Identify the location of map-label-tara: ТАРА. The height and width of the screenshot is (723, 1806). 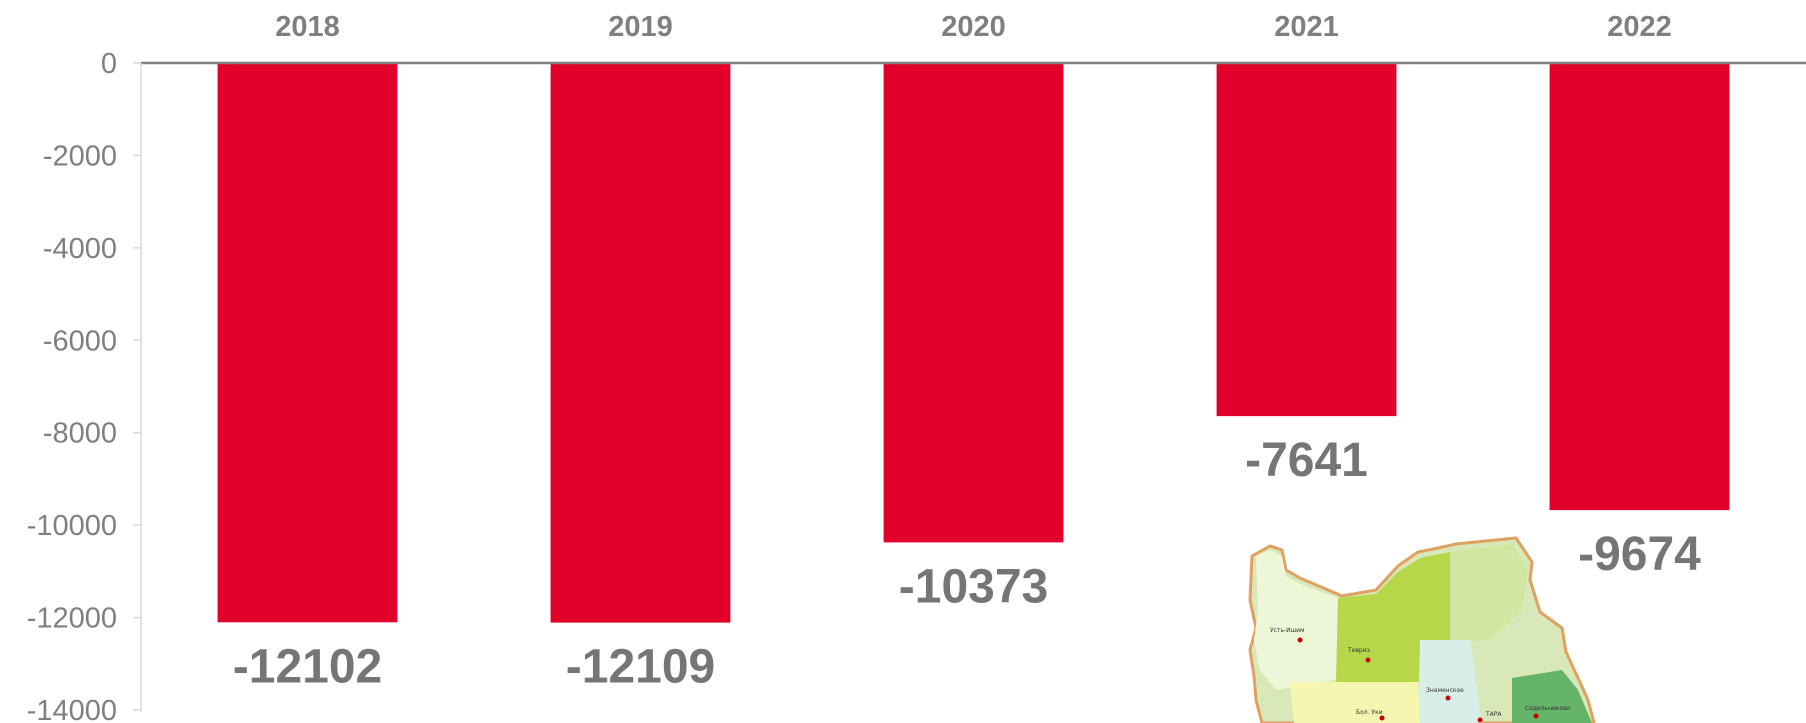
(1493, 714).